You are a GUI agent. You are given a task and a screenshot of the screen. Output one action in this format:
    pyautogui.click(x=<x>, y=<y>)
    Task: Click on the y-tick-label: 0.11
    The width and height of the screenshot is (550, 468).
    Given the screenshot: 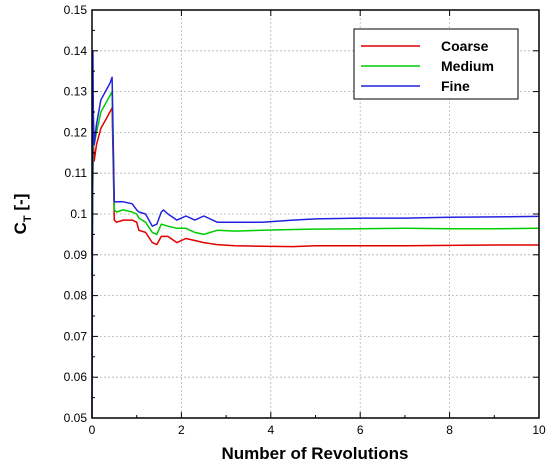 What is the action you would take?
    pyautogui.click(x=76, y=173)
    